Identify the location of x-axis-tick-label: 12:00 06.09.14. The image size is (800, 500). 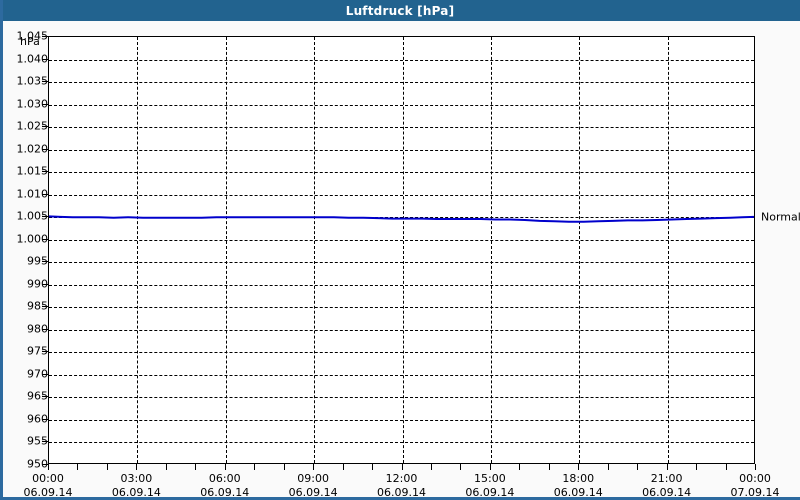
(401, 485).